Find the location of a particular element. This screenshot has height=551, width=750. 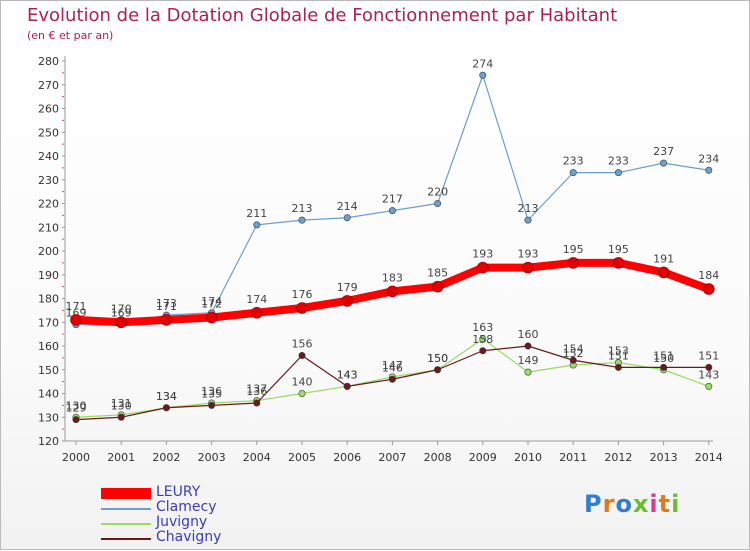

data-label: 173 is located at coordinates (166, 303).